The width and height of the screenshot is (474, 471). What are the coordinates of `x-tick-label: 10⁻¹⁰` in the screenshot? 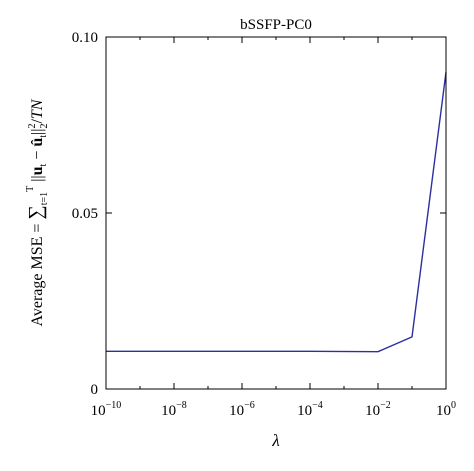 It's located at (106, 409).